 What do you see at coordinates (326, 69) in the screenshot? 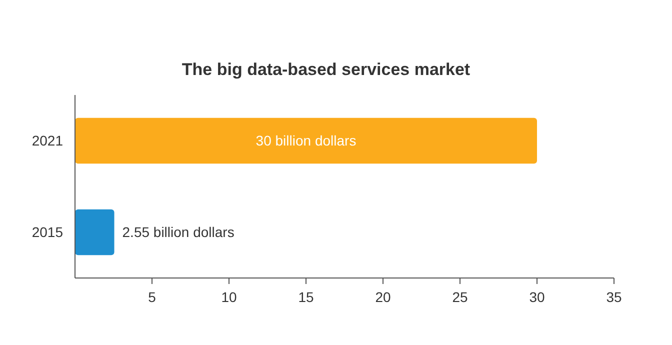
I see `chart-title: The big data-based services market` at bounding box center [326, 69].